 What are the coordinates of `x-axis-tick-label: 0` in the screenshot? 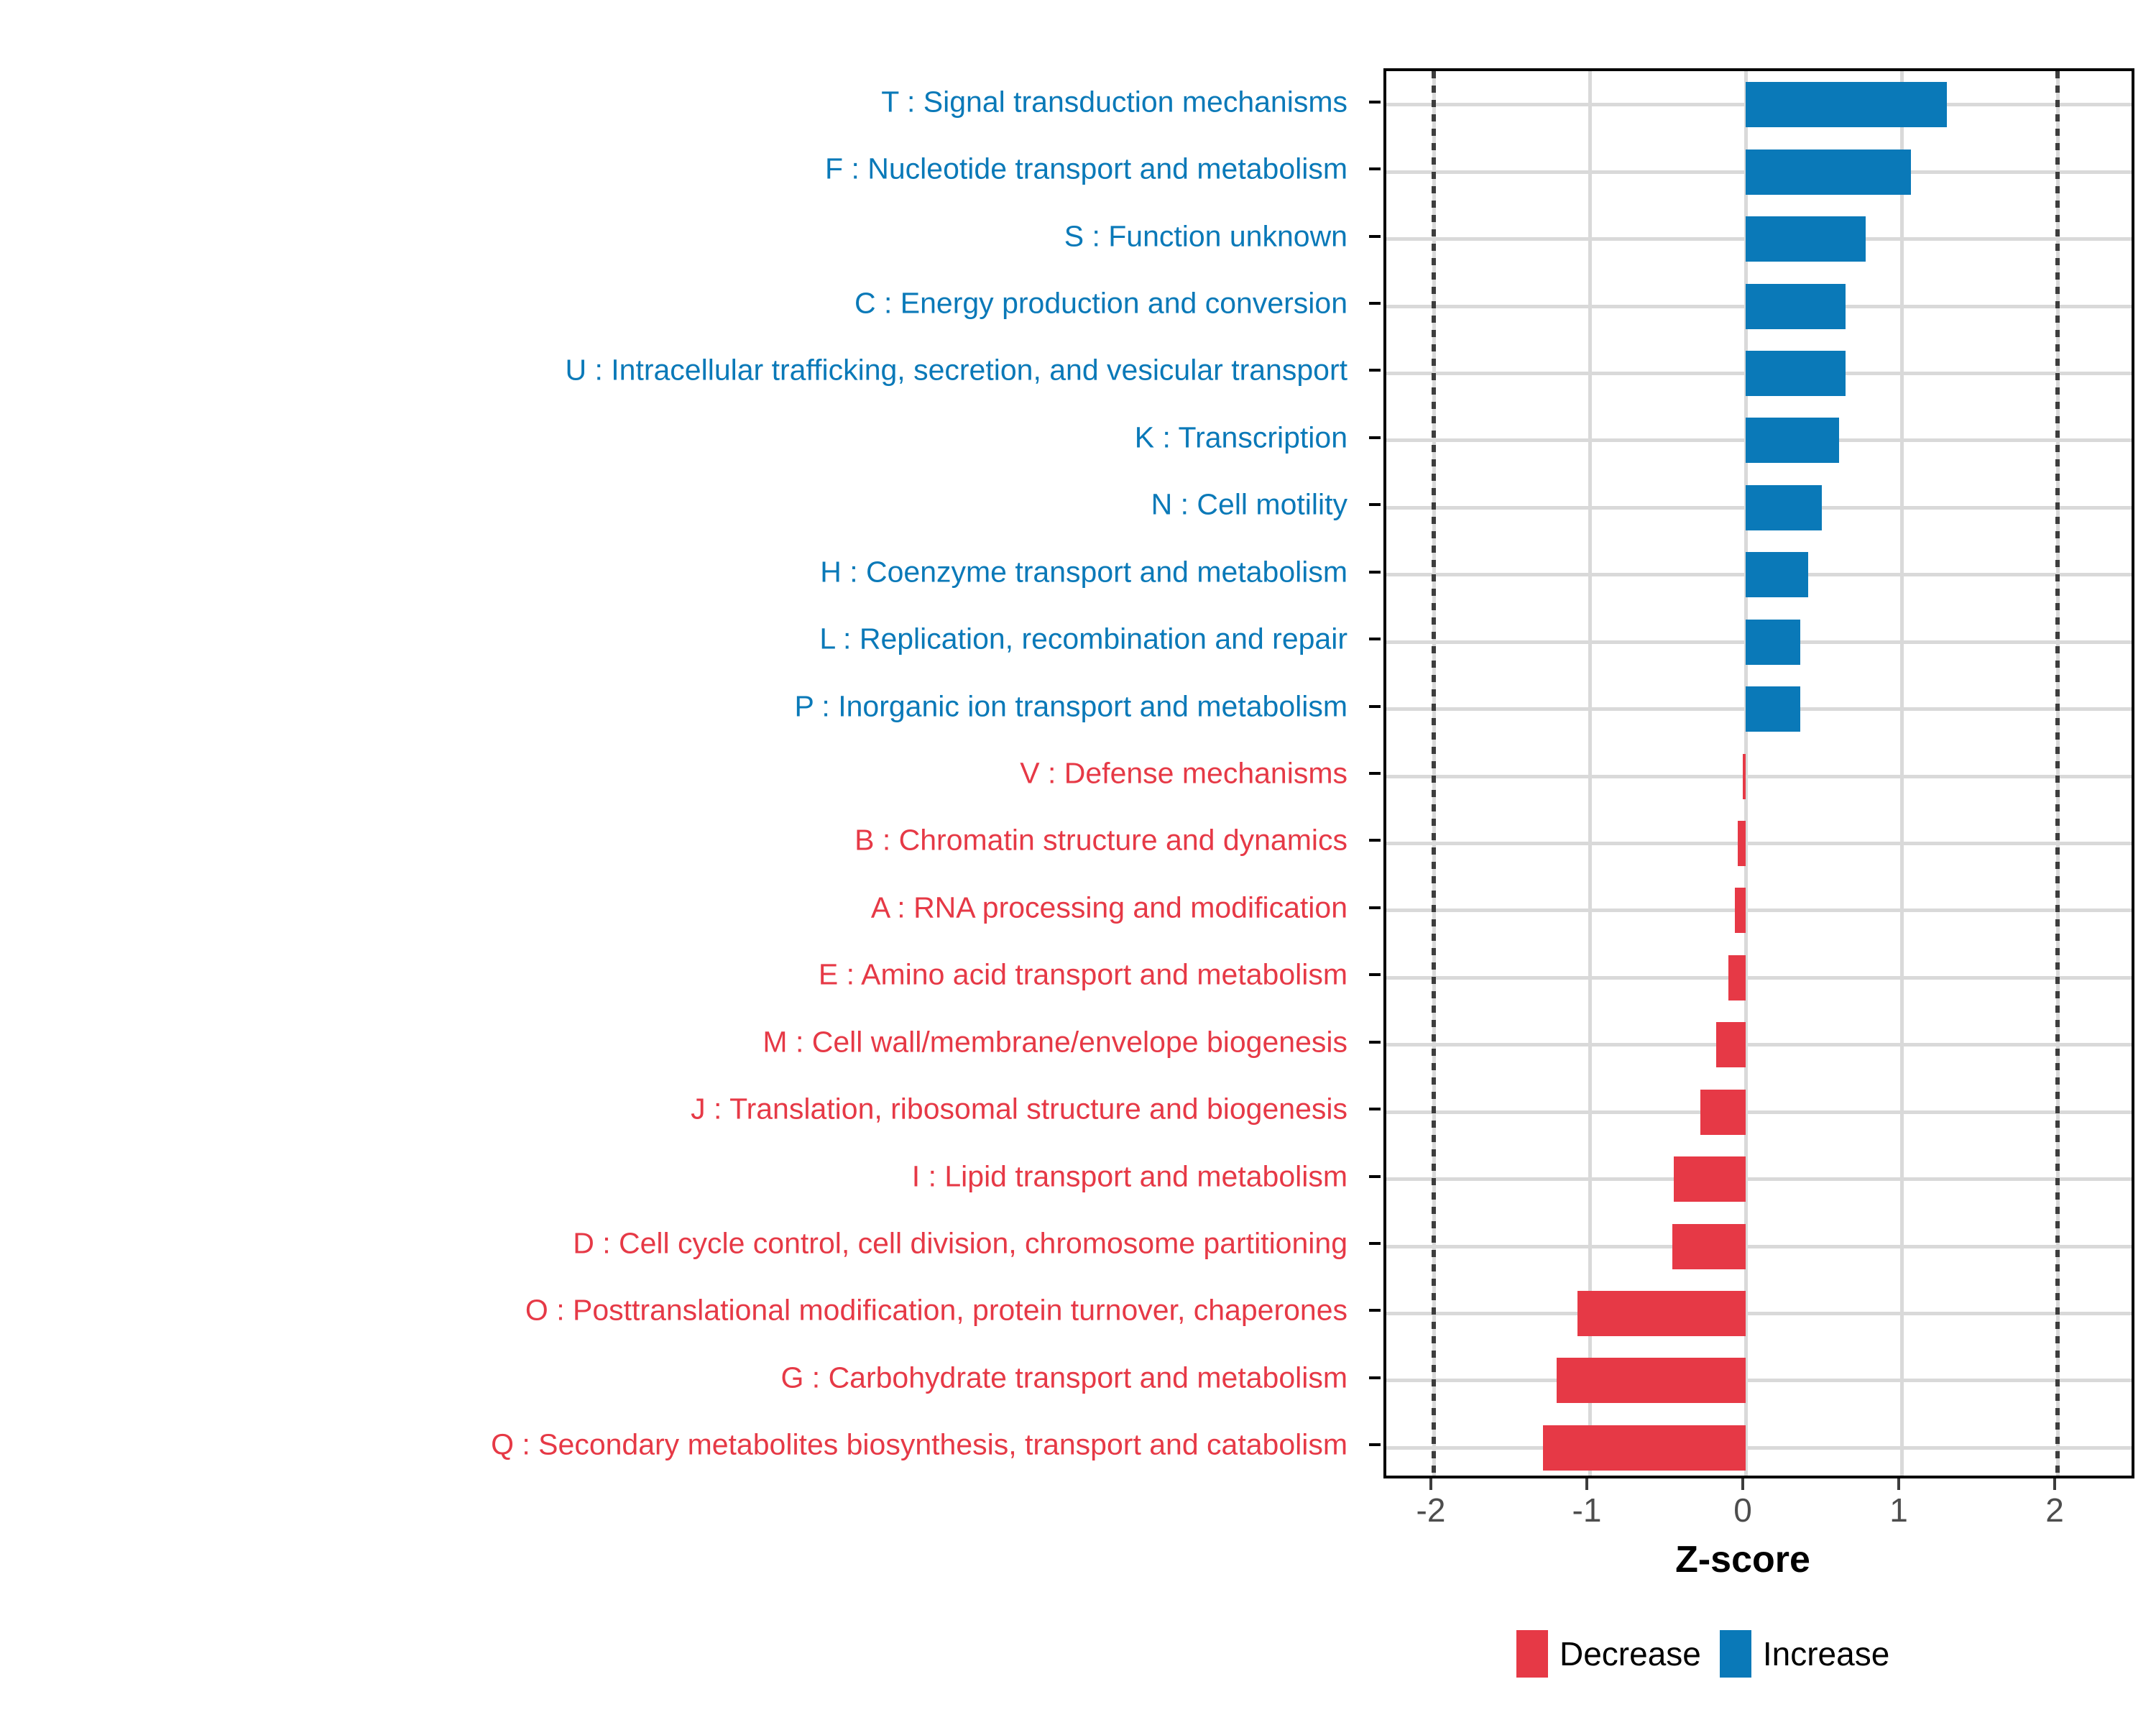 It's located at (1743, 1510).